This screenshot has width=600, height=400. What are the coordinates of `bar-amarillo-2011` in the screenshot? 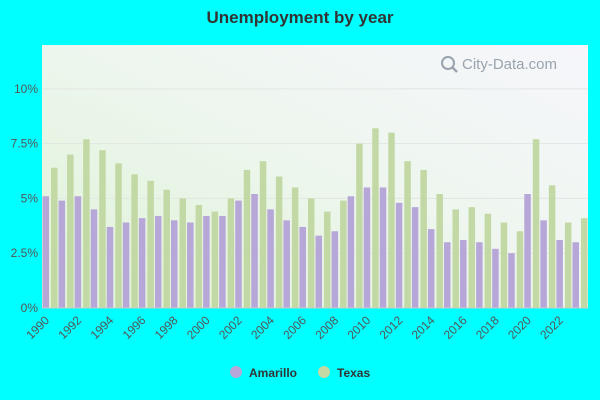 It's located at (383, 247).